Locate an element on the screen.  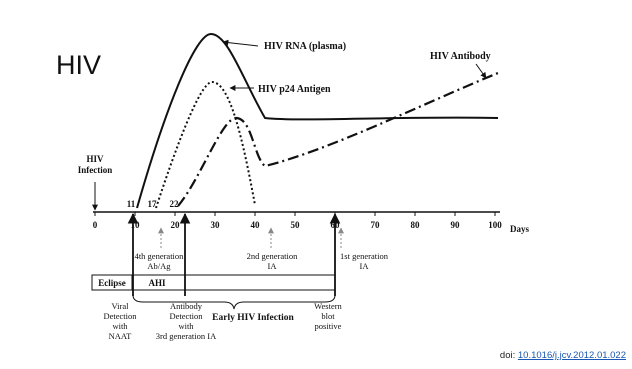
first-gen-label-line2: IA is located at coordinates (365, 266).